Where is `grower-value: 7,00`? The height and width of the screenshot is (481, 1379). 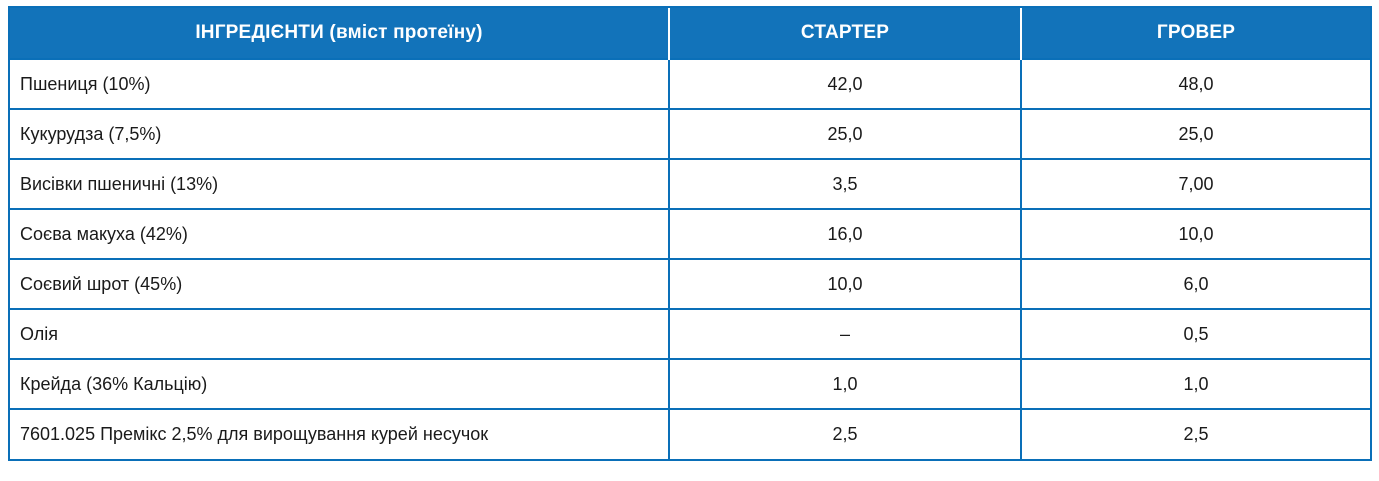
grower-value: 7,00 is located at coordinates (1195, 183).